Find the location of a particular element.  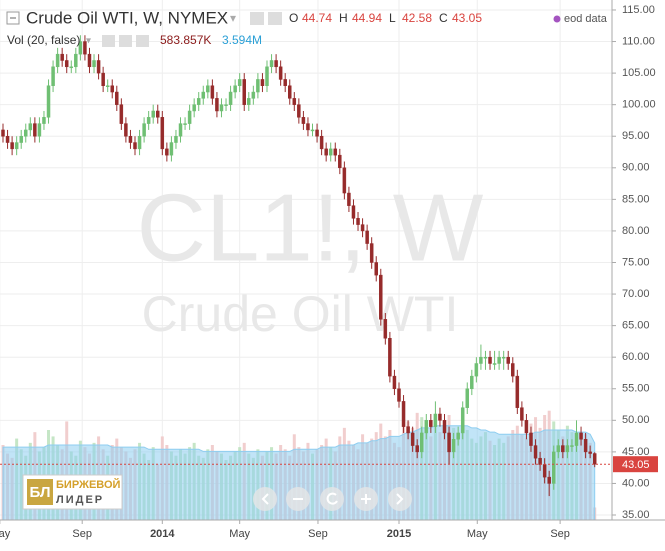

ohlc-letter: H is located at coordinates (343, 18).